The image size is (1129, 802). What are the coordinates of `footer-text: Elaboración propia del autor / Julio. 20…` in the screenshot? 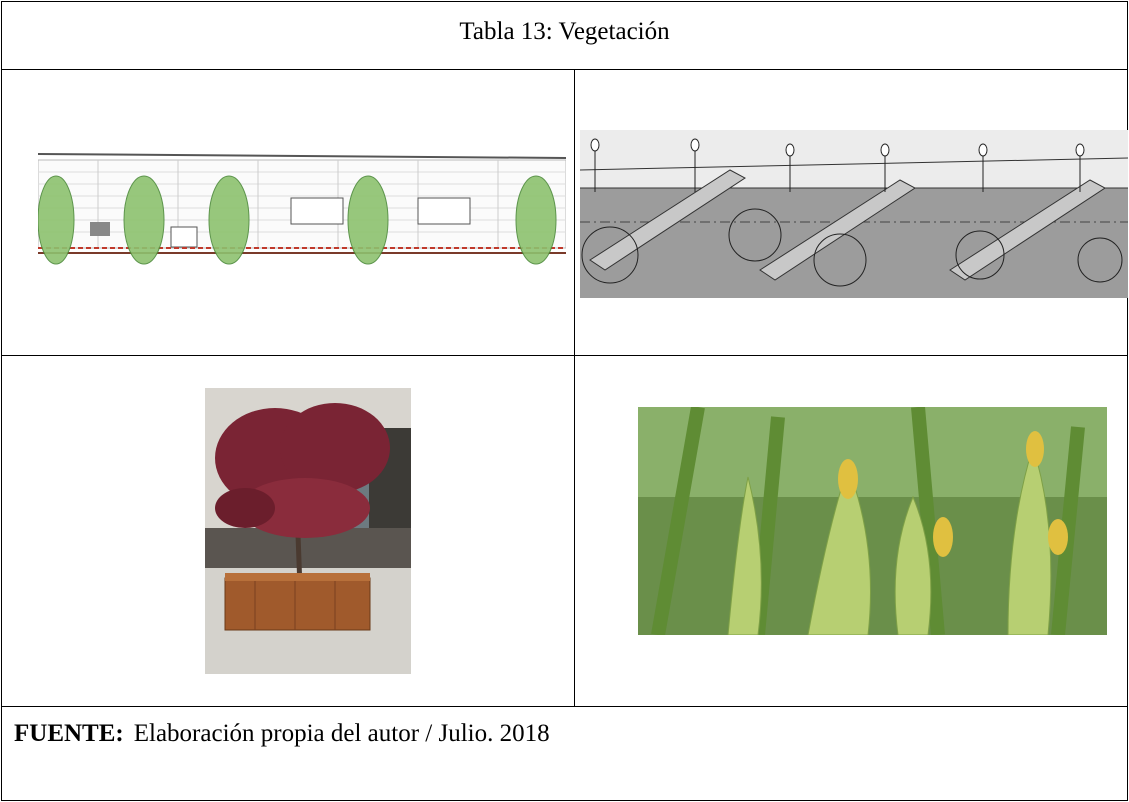 It's located at (341, 733).